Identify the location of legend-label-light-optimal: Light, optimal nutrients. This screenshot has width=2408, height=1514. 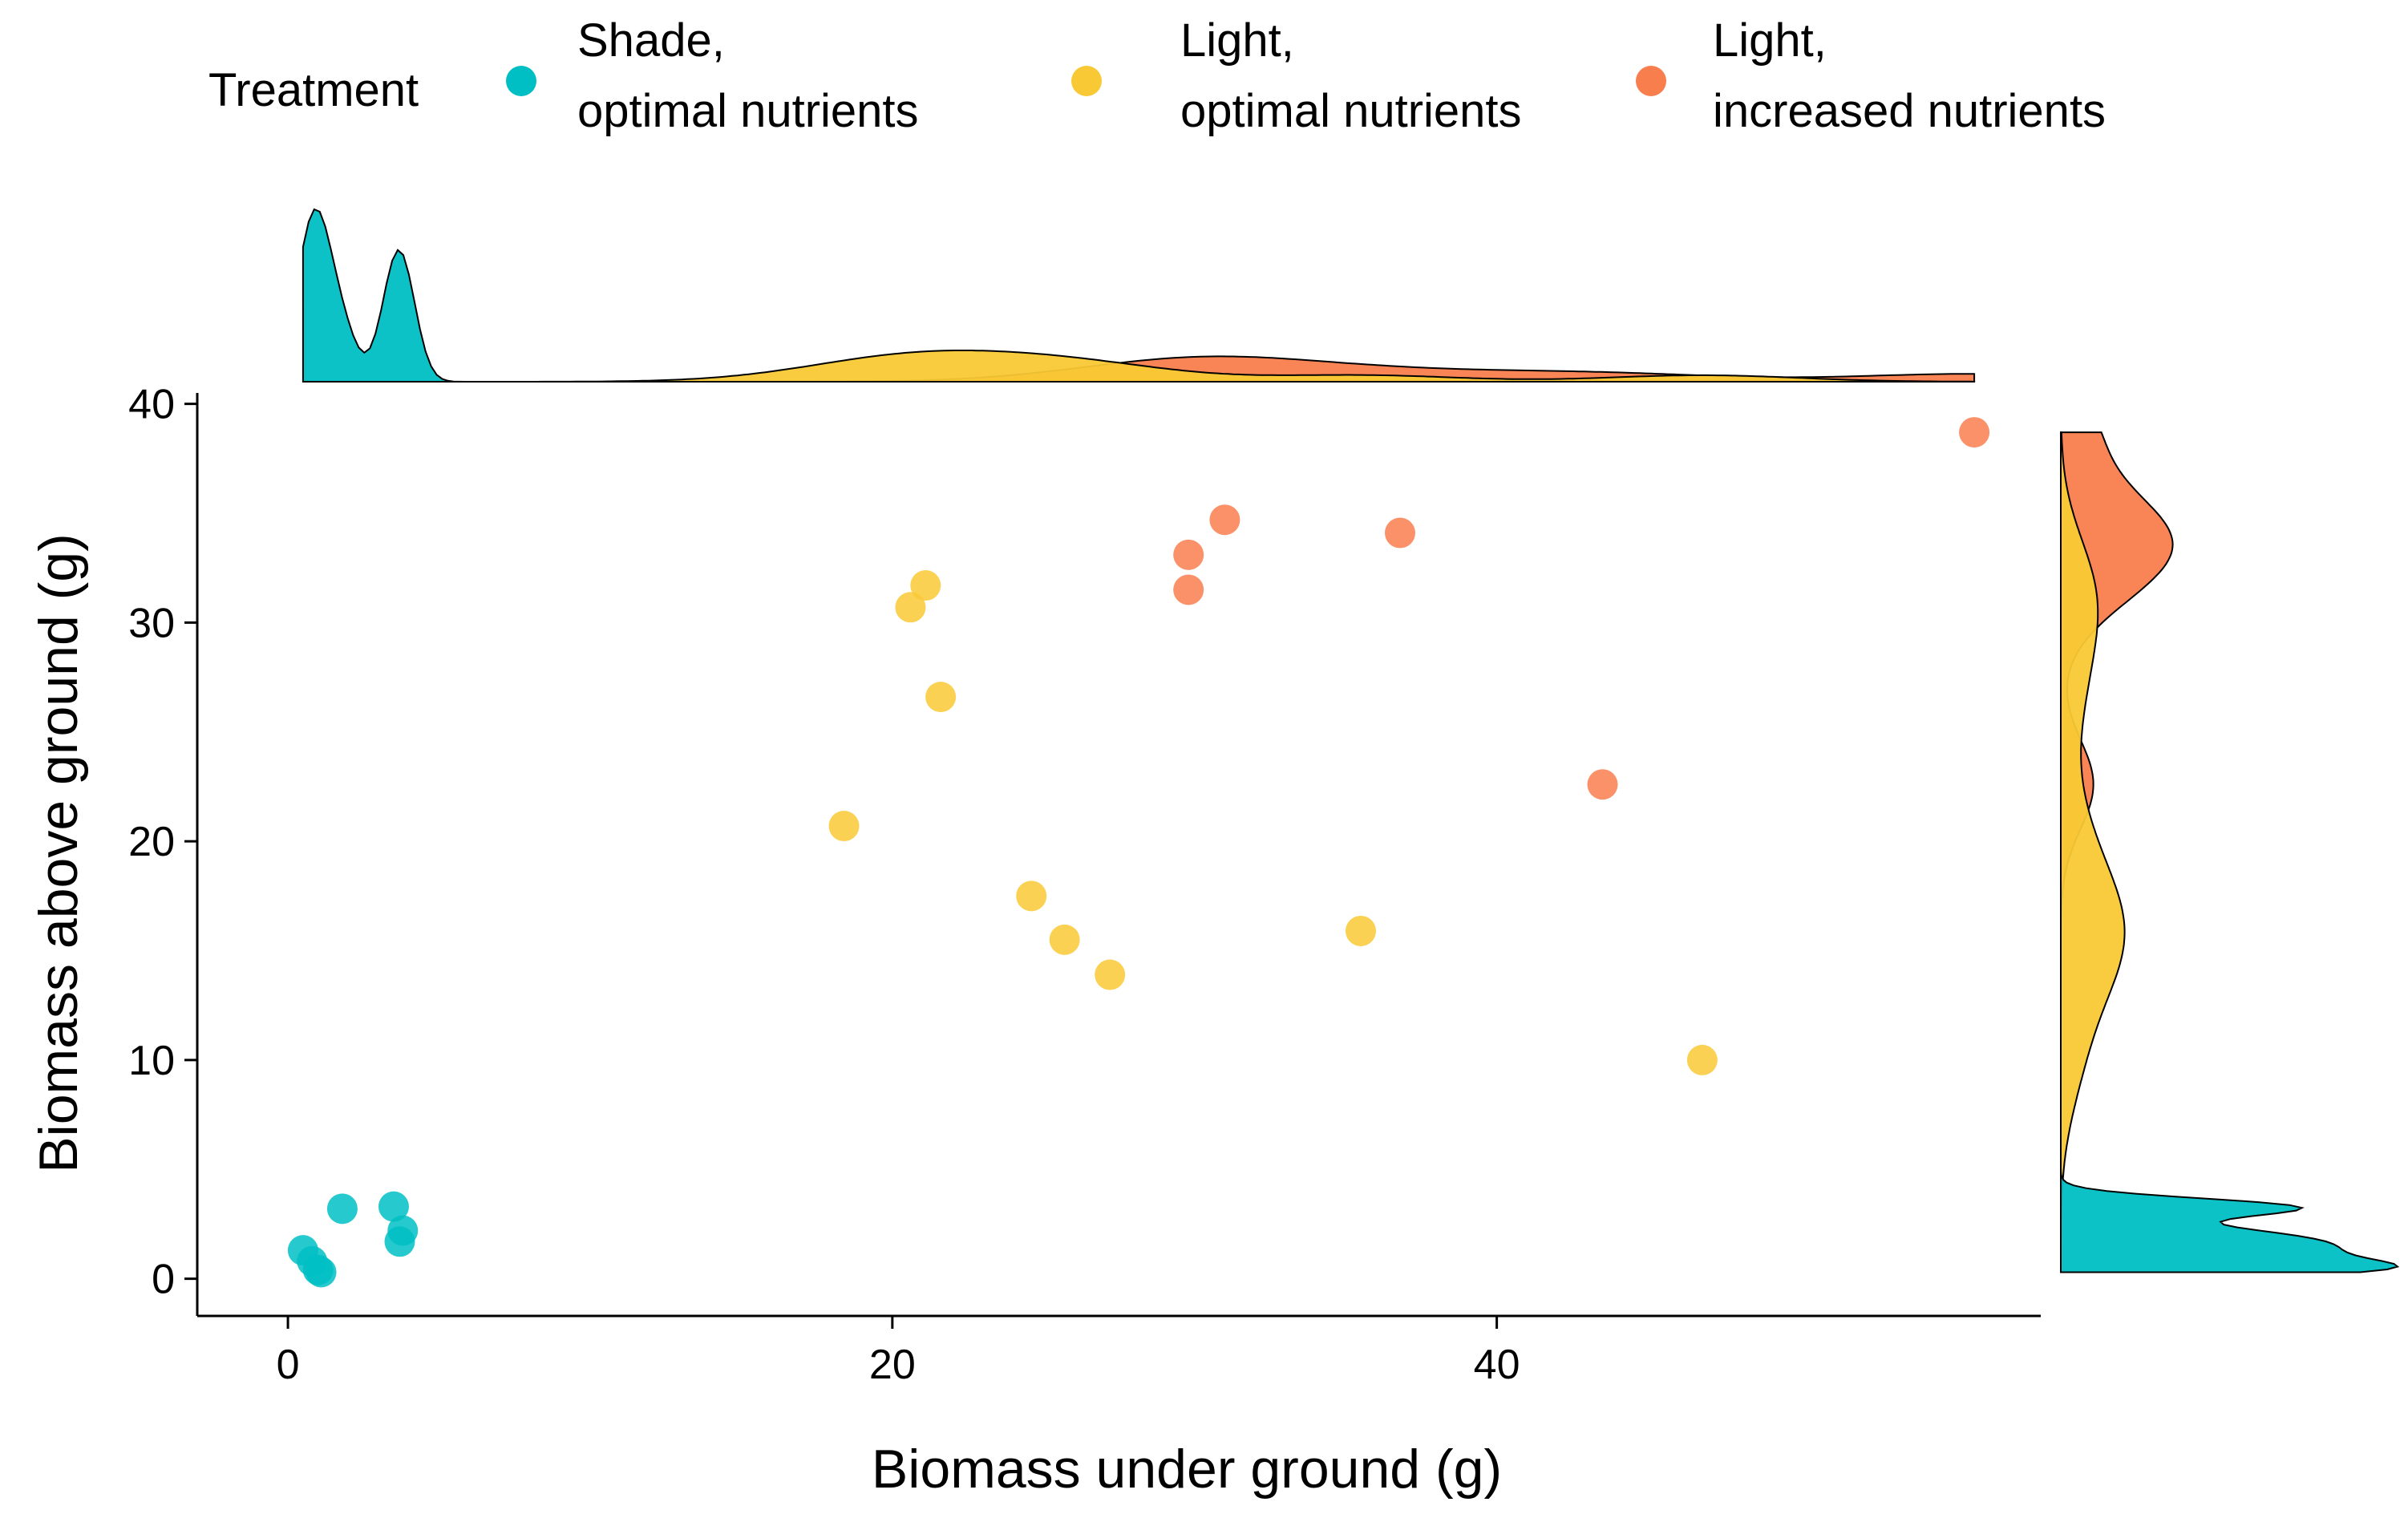
(1351, 76).